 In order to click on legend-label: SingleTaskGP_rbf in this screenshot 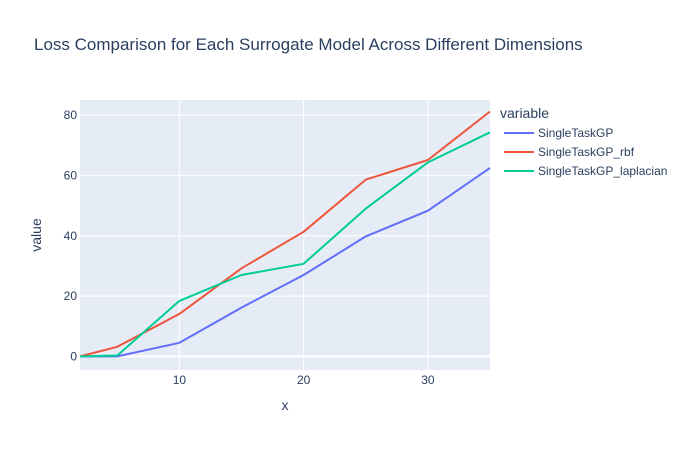, I will do `click(586, 152)`.